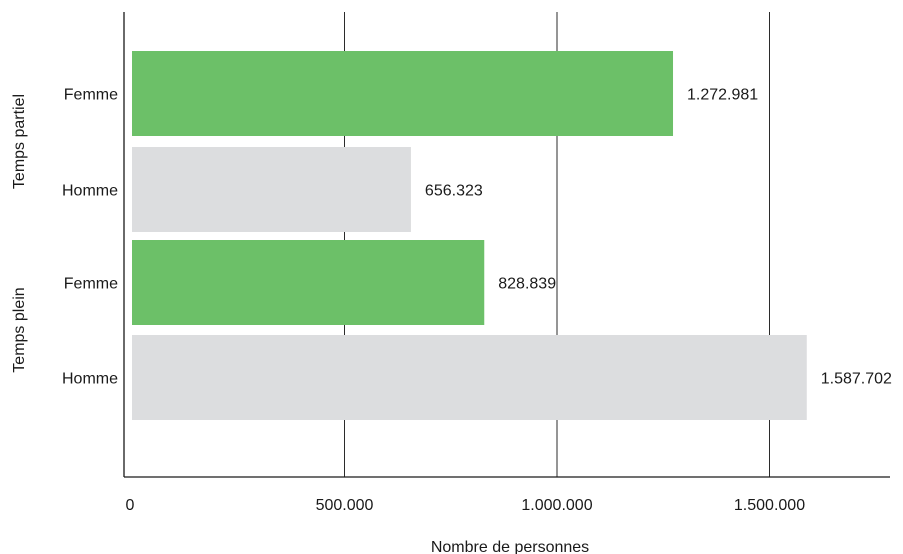  Describe the element at coordinates (856, 379) in the screenshot. I see `bar-value-label: 1.587.702` at that location.